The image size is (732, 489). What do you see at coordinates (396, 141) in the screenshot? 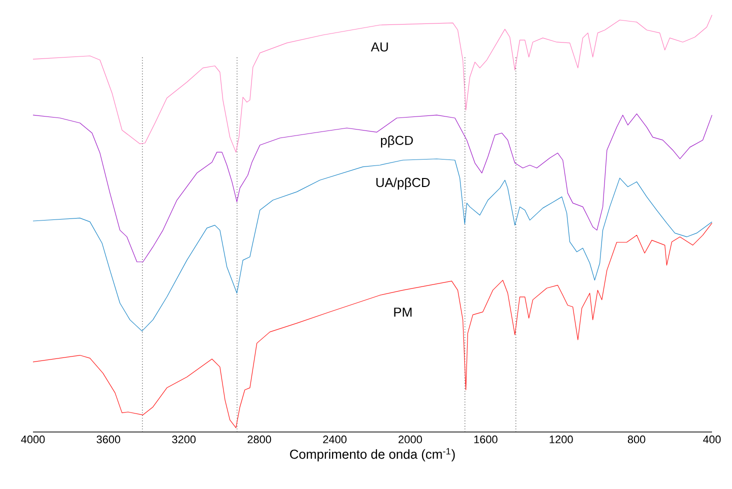
I see `series-label: pβCD` at bounding box center [396, 141].